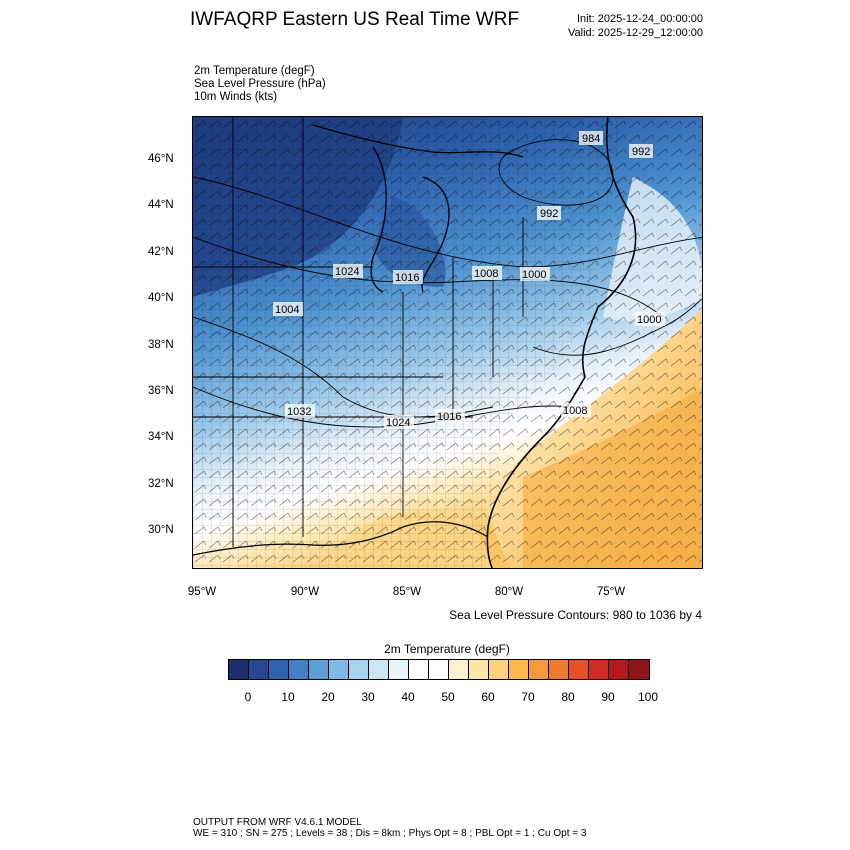  Describe the element at coordinates (161, 252) in the screenshot. I see `lat-label: 42°N` at that location.